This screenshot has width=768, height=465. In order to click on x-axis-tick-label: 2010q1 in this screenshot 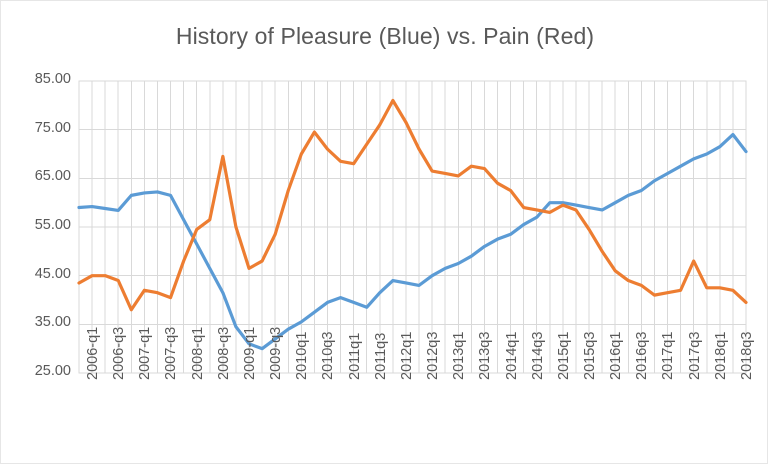, I will do `click(302, 355)`.